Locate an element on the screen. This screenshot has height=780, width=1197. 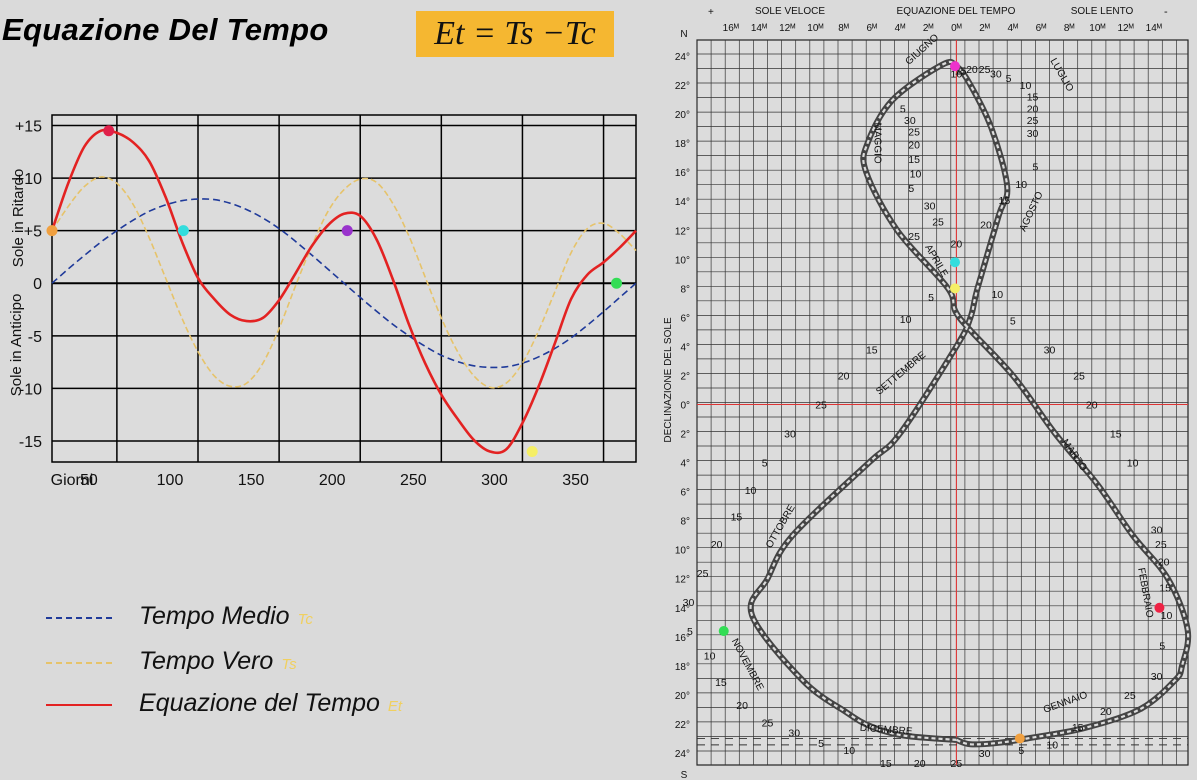
legend-item-tempo-medio: Tempo Medio Tc is located at coordinates (266, 618).